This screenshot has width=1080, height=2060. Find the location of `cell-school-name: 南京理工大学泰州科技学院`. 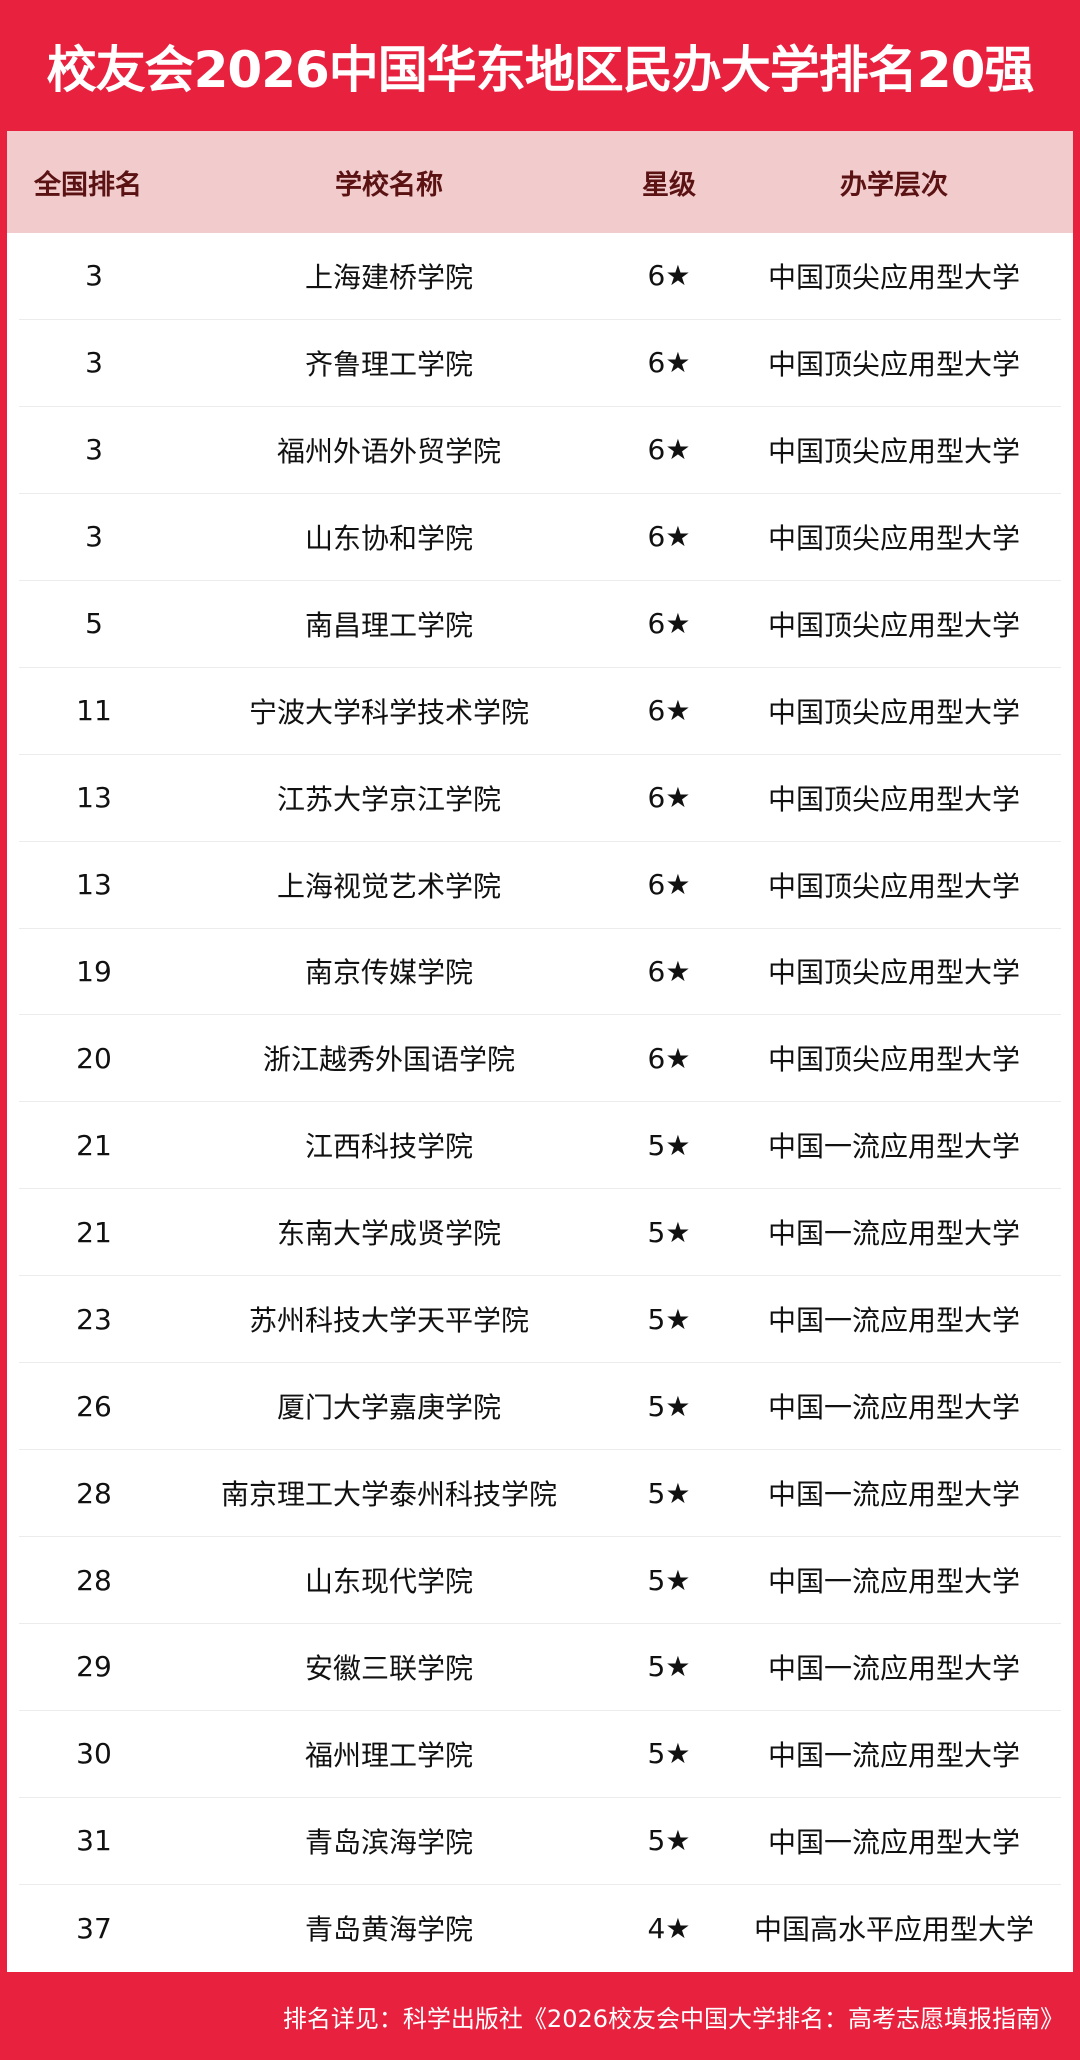

cell-school-name: 南京理工大学泰州科技学院 is located at coordinates (388, 1495).